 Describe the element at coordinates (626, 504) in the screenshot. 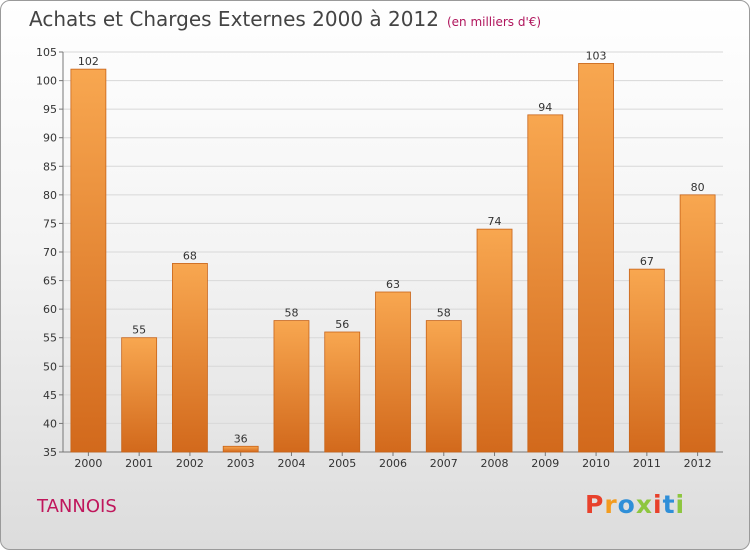

I see `logo-letter: o` at that location.